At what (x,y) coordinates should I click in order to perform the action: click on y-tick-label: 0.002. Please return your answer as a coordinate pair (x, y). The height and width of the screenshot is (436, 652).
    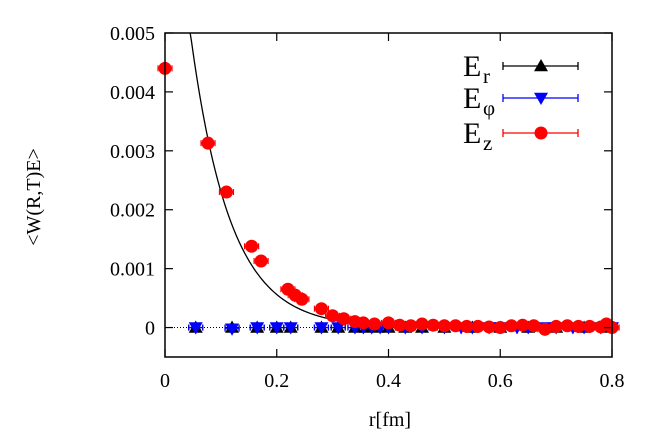
    Looking at the image, I should click on (132, 211).